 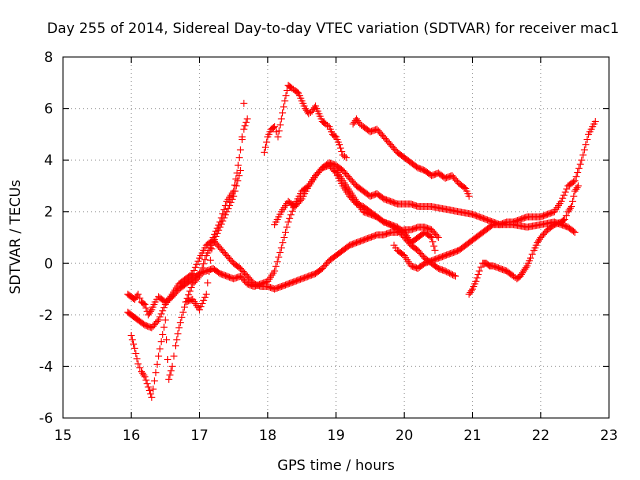 I want to click on x-tick-label: 17, so click(x=200, y=436).